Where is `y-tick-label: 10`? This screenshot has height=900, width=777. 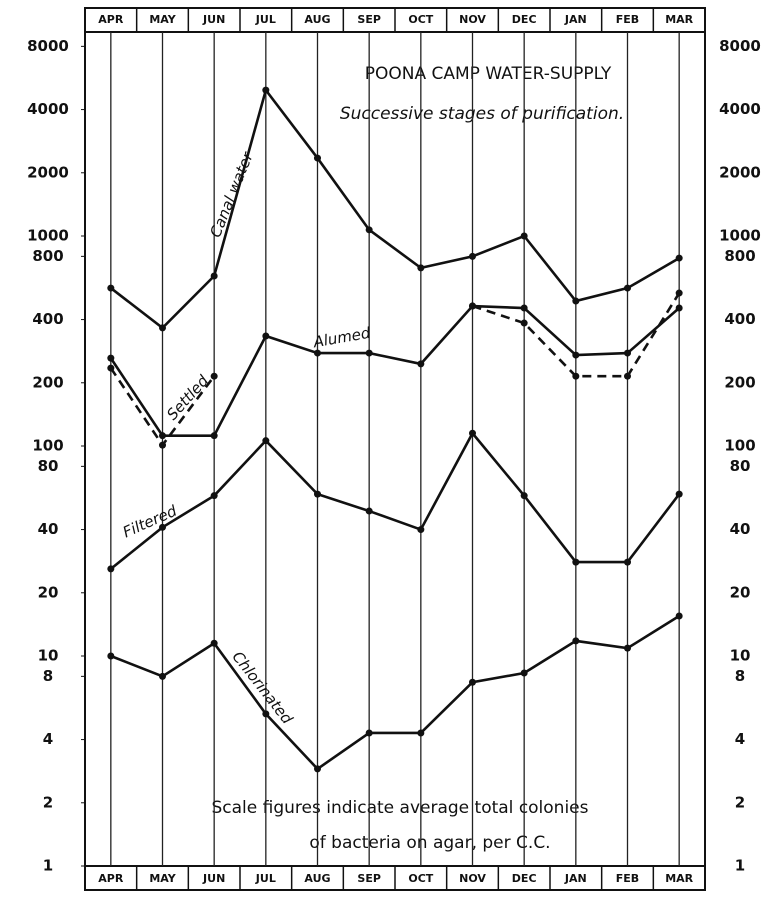 y-tick-label: 10 is located at coordinates (48, 656).